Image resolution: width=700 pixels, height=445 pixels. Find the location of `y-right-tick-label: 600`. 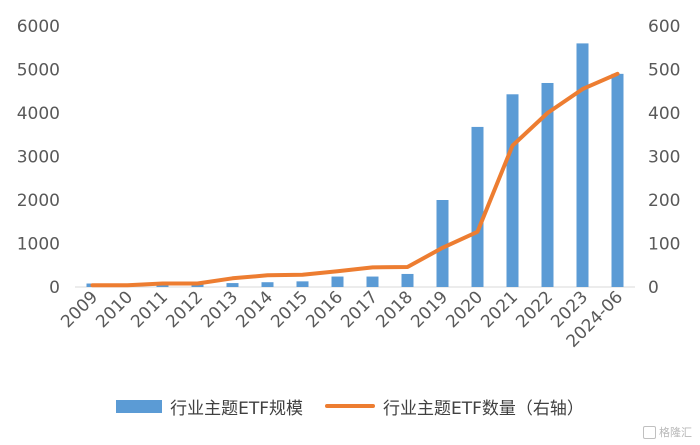

y-right-tick-label: 600 is located at coordinates (664, 27).